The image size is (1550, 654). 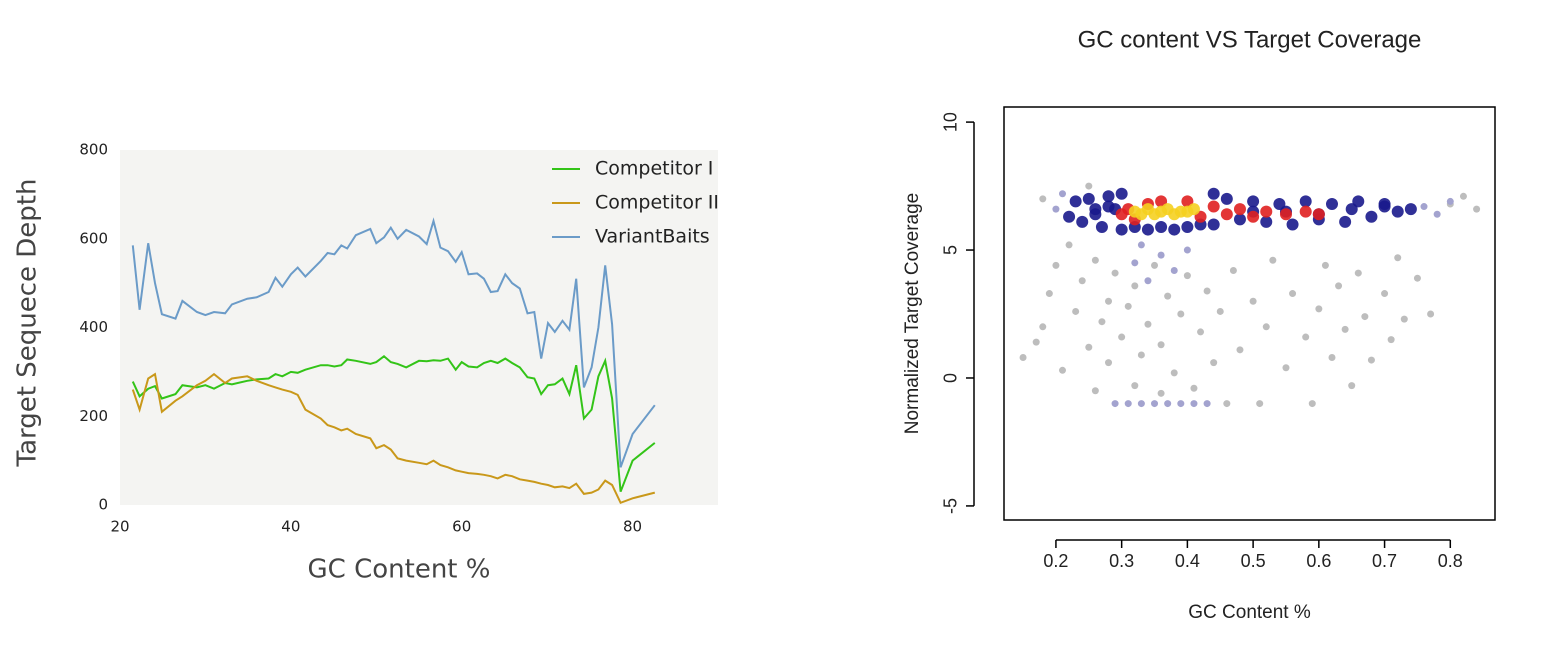 I want to click on y-tick-label: 5, so click(x=951, y=250).